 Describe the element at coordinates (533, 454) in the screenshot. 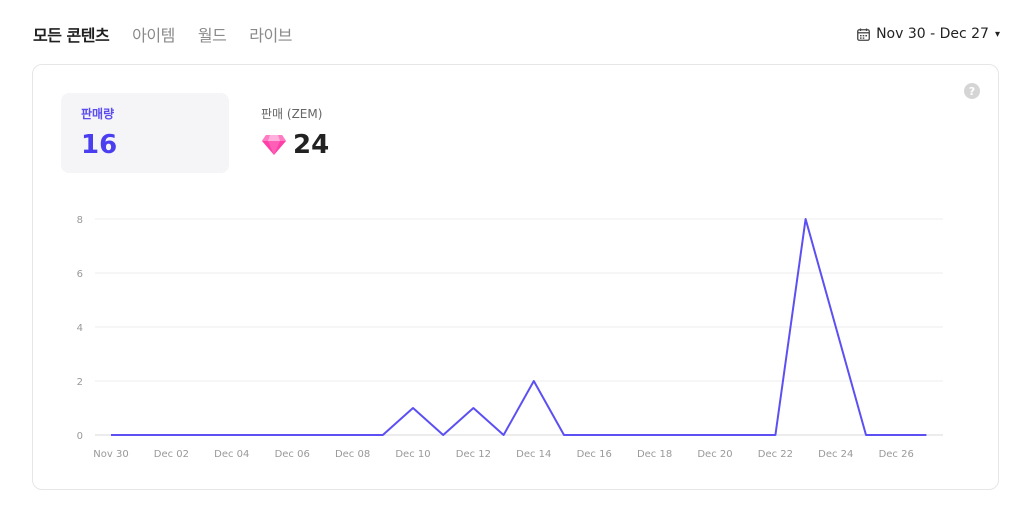

I see `x-tick-label: Dec 14` at that location.